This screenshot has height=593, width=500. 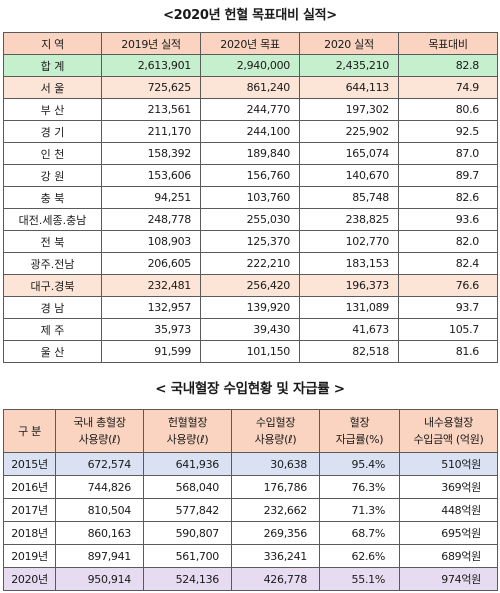 What do you see at coordinates (349, 65) in the screenshot?
I see `value-cell: 2,435,210` at bounding box center [349, 65].